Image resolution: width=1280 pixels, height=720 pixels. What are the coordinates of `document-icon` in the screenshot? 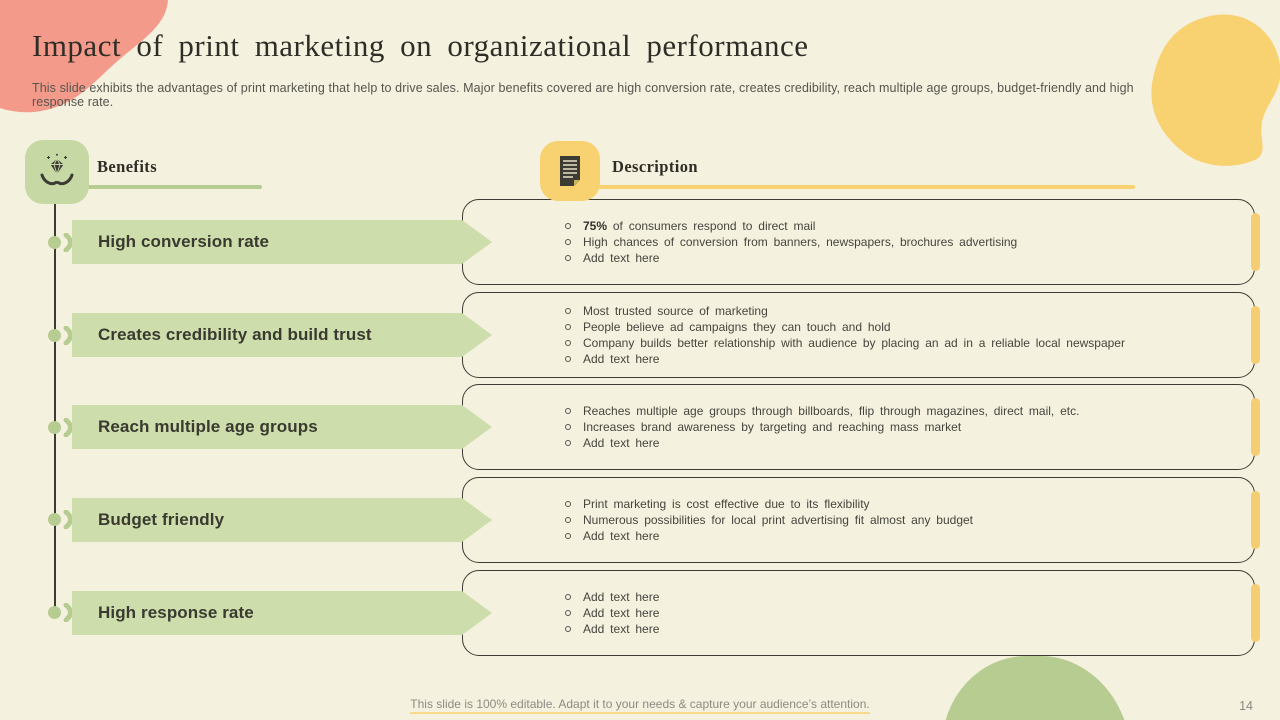 It's located at (570, 171).